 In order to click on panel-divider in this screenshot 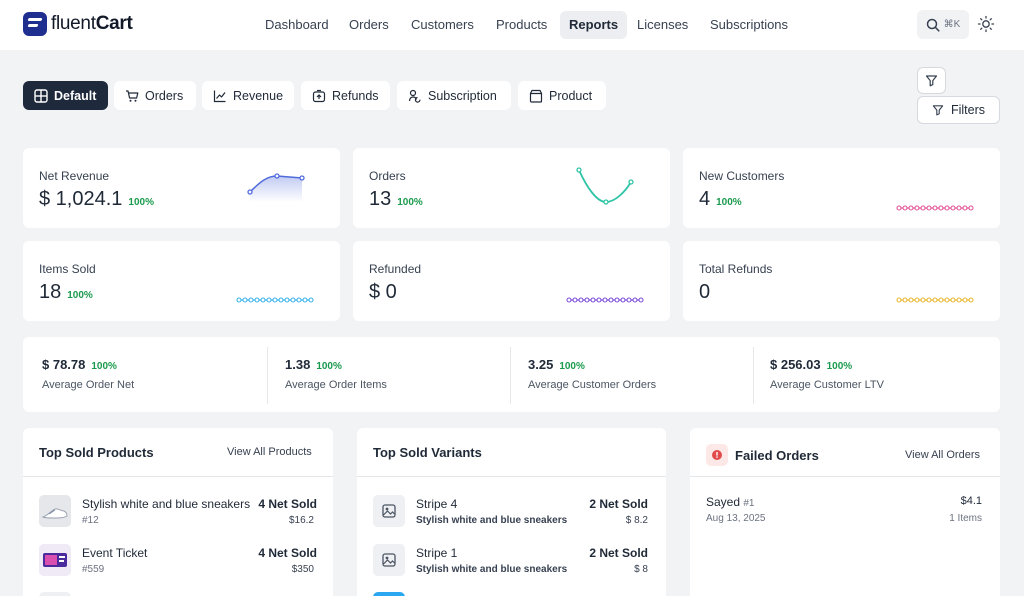, I will do `click(845, 476)`.